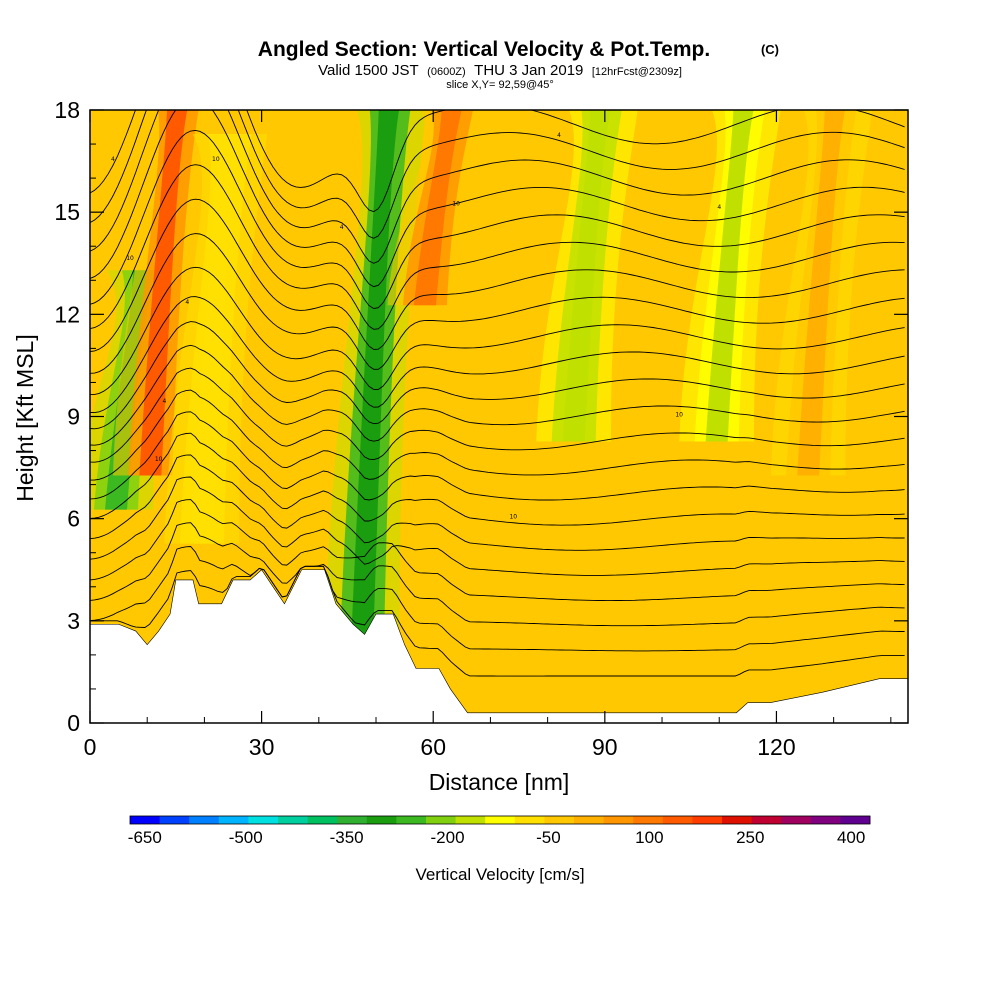  I want to click on colorbar-tick-label: 100, so click(649, 837).